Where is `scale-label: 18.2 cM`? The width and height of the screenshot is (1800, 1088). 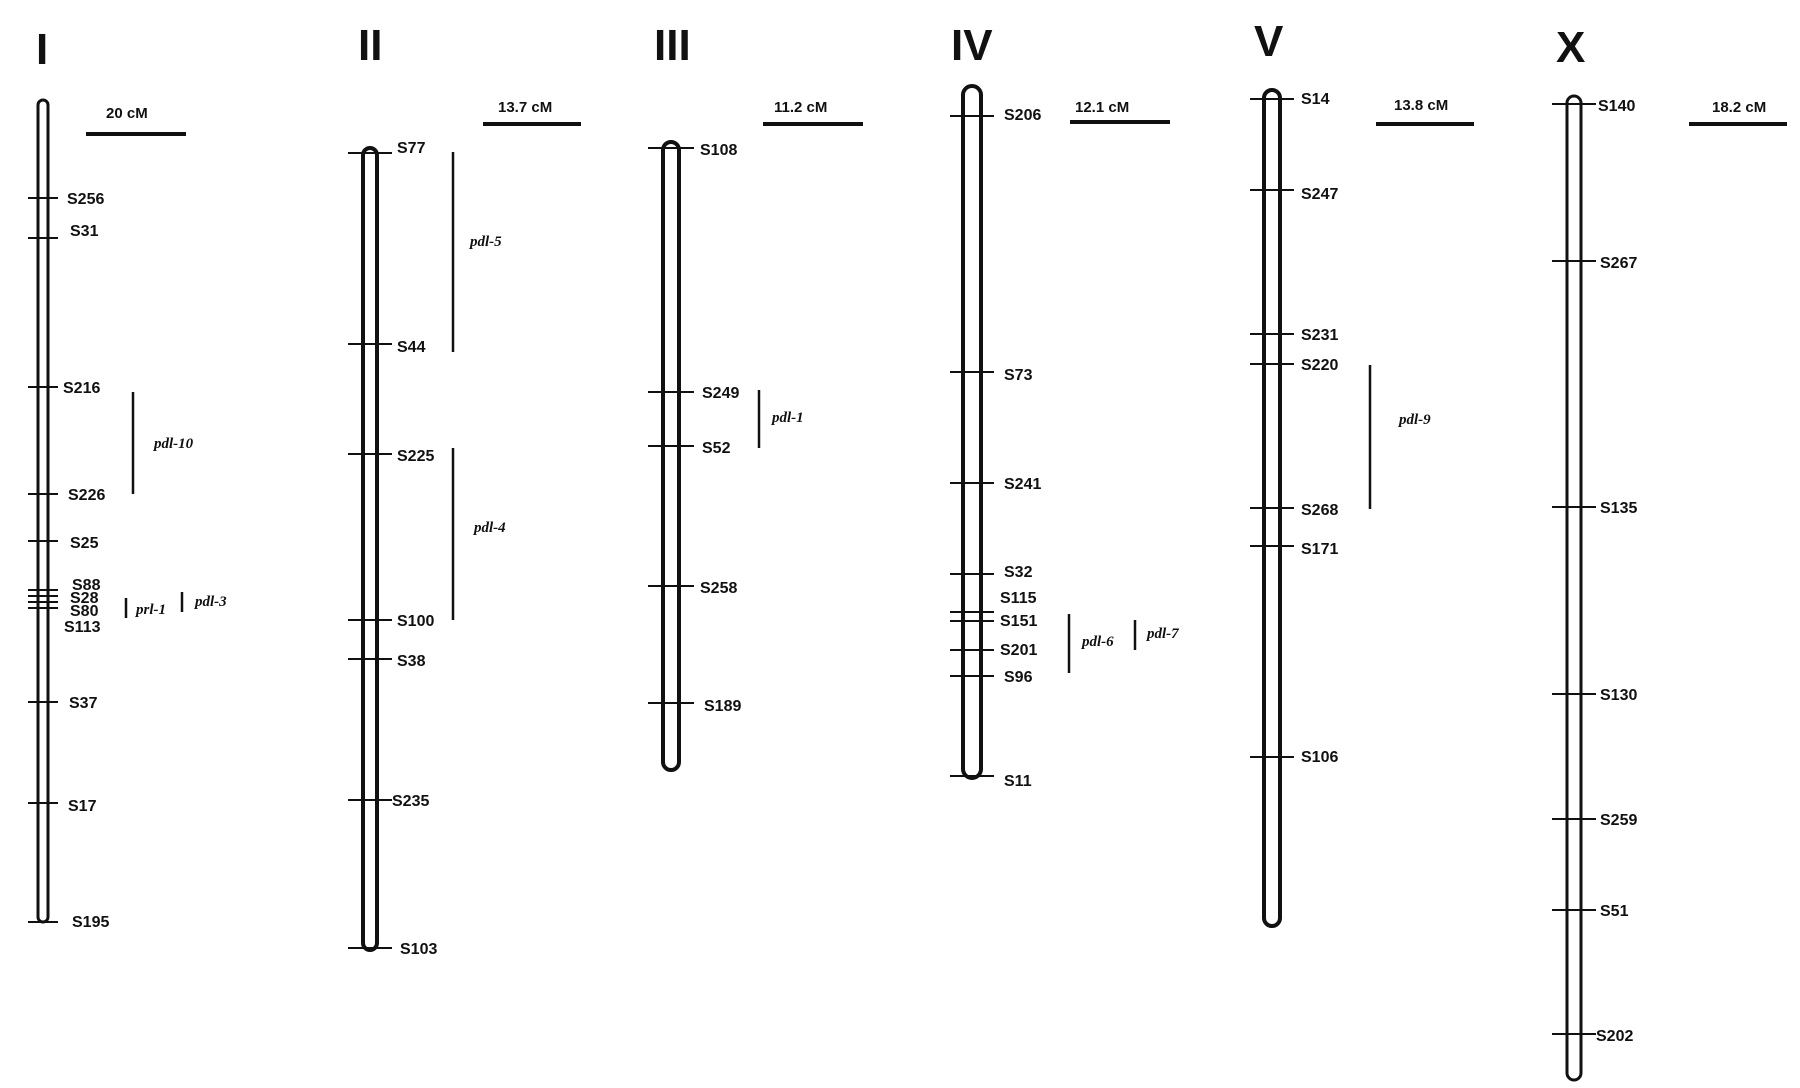
scale-label: 18.2 cM is located at coordinates (1739, 107).